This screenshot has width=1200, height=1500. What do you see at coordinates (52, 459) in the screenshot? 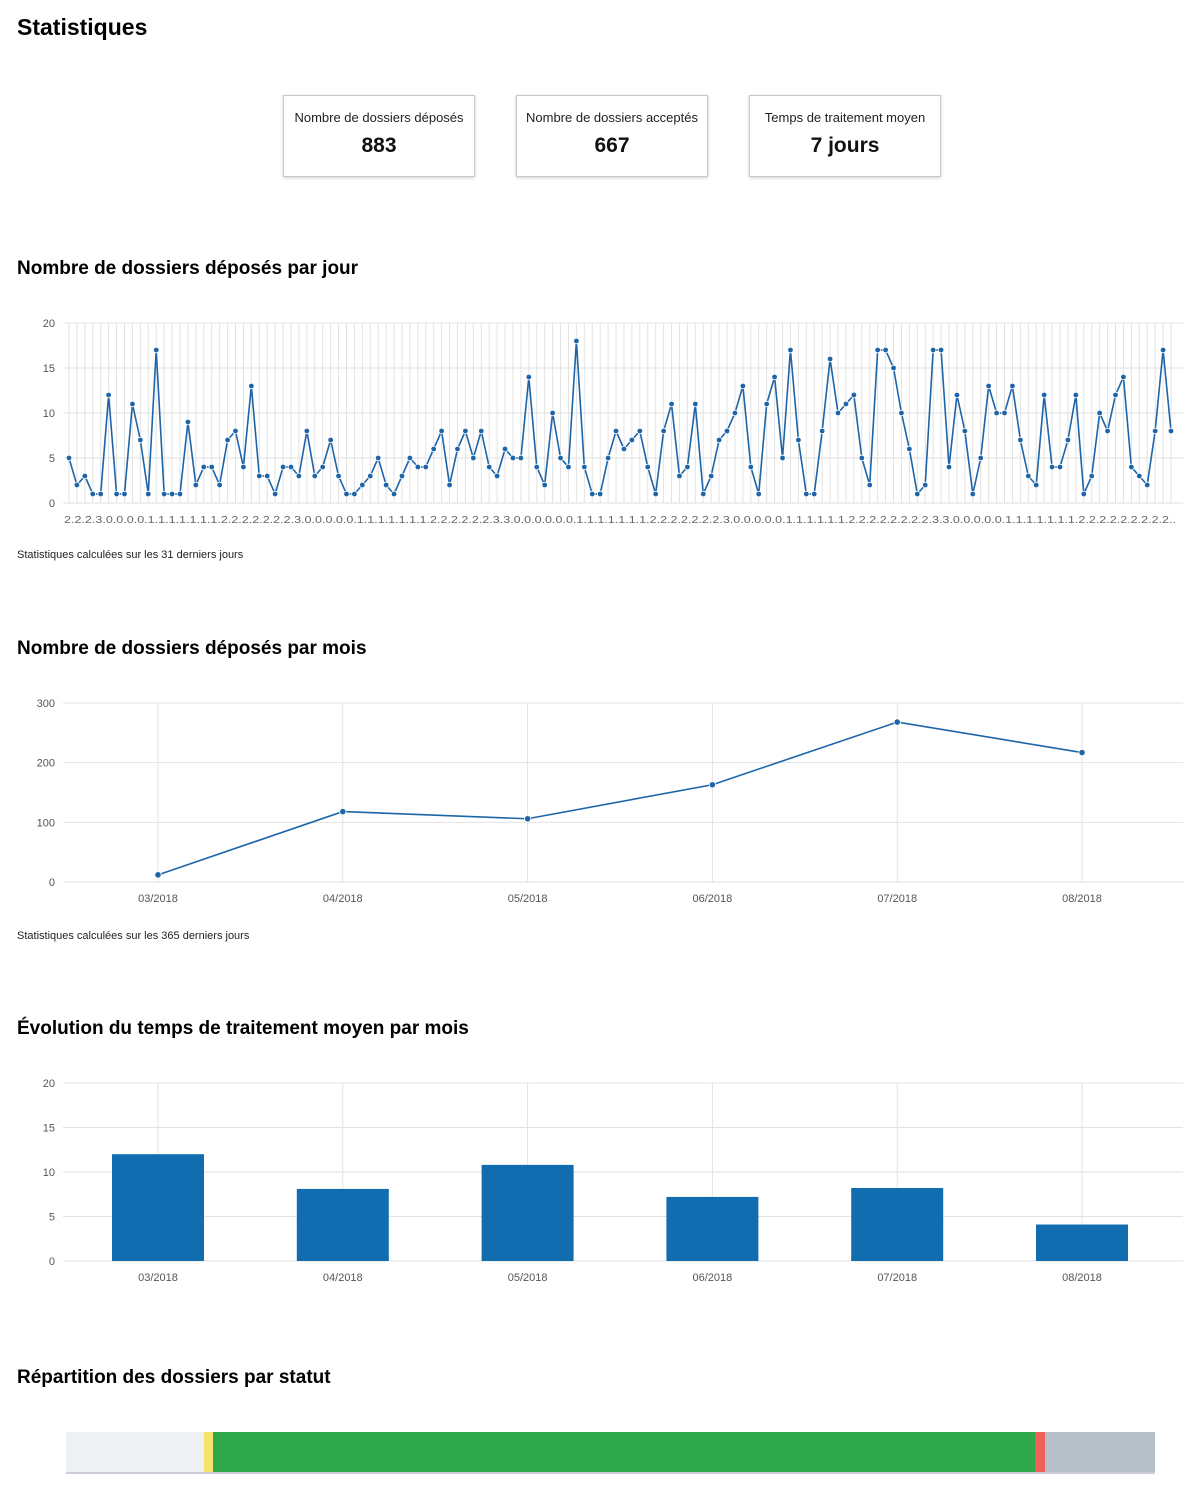
I see `daily-y-tick-label: 5` at bounding box center [52, 459].